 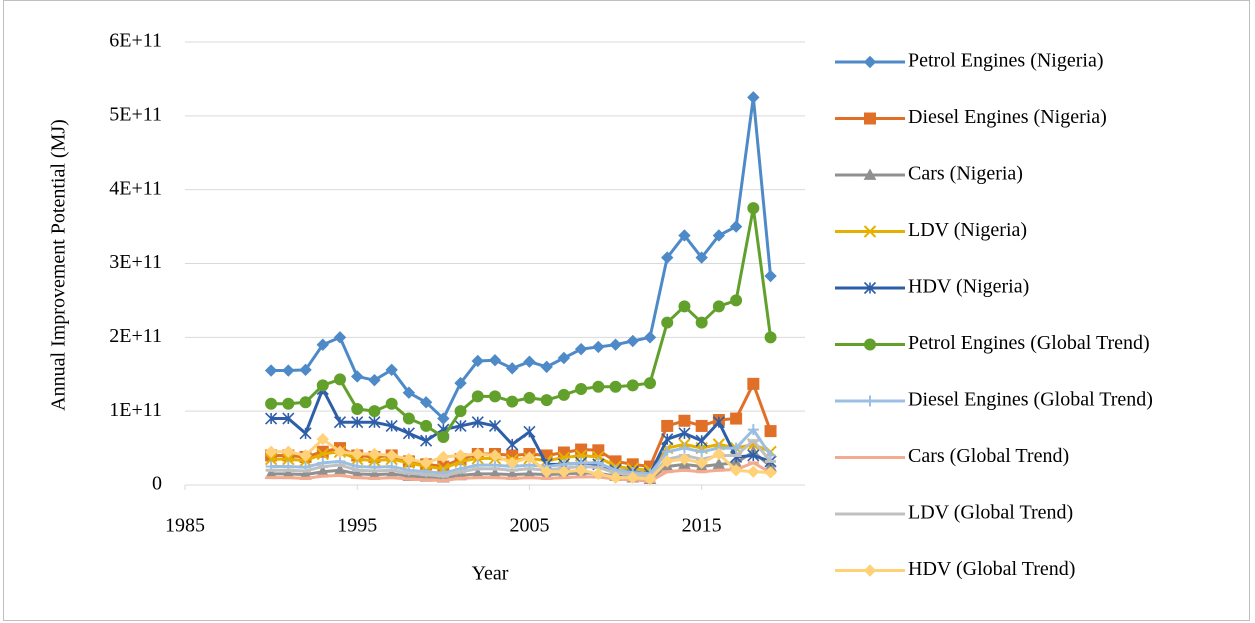 What do you see at coordinates (185, 526) in the screenshot?
I see `x-tick-label: 1985` at bounding box center [185, 526].